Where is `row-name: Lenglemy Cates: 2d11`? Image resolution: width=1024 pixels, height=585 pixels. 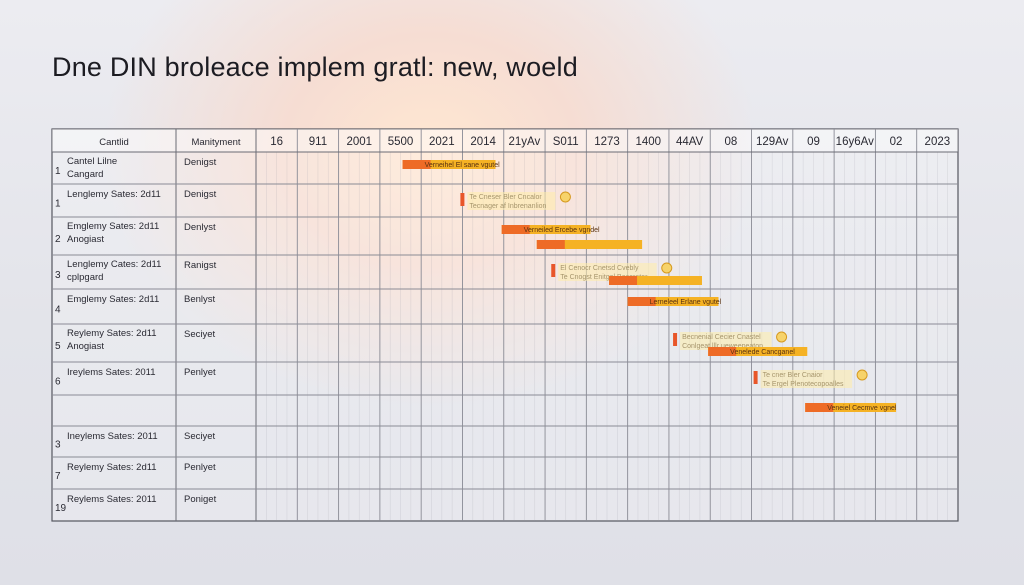 row-name: Lenglemy Cates: 2d11 is located at coordinates (114, 264).